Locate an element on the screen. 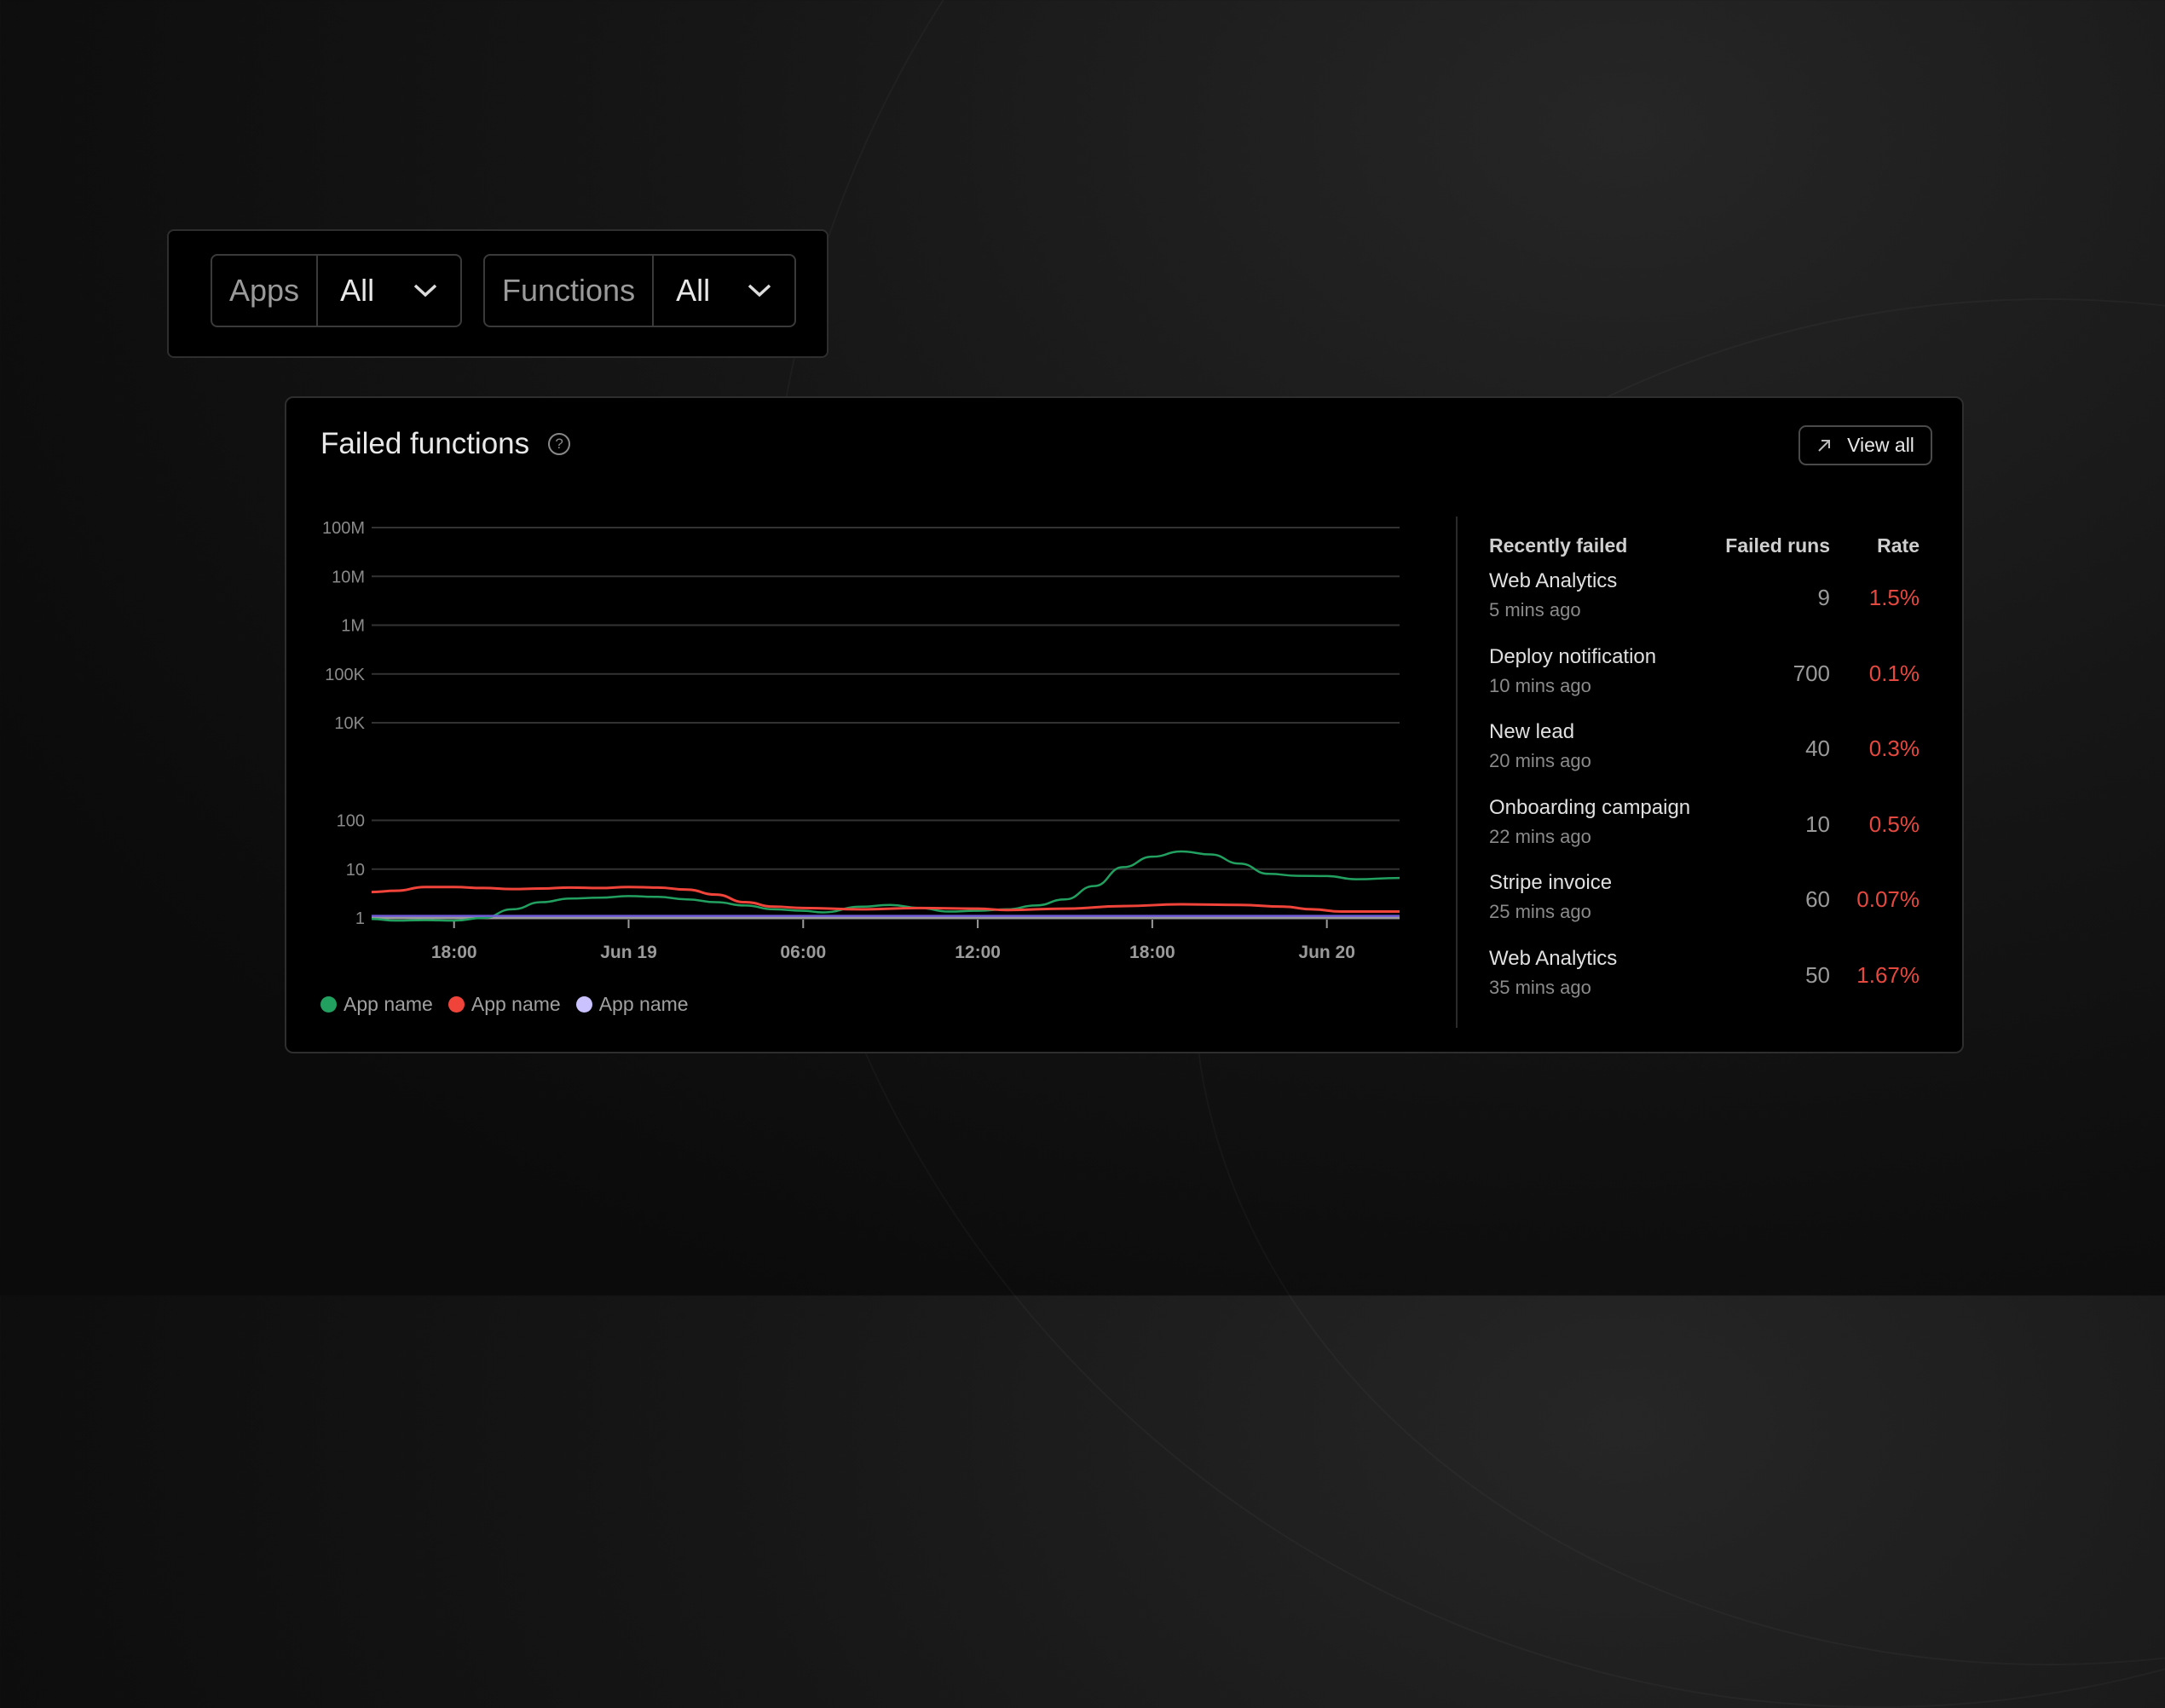 This screenshot has height=1708, width=2165. table-row: Web Analytics 5 mins ago 9 1.5% is located at coordinates (1704, 603).